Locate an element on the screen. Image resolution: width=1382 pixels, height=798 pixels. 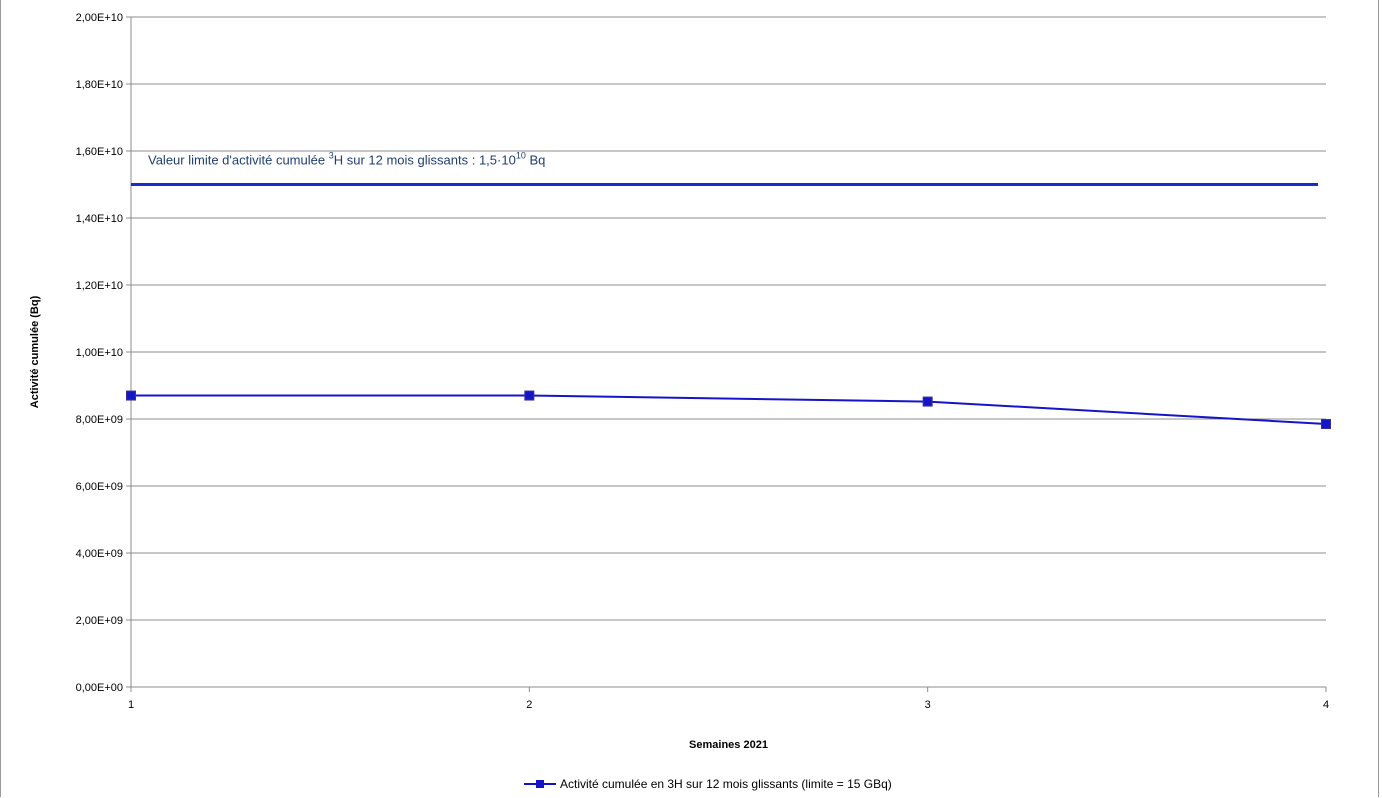
x-axis-ticks: 1 2 3 4 is located at coordinates (728, 699).